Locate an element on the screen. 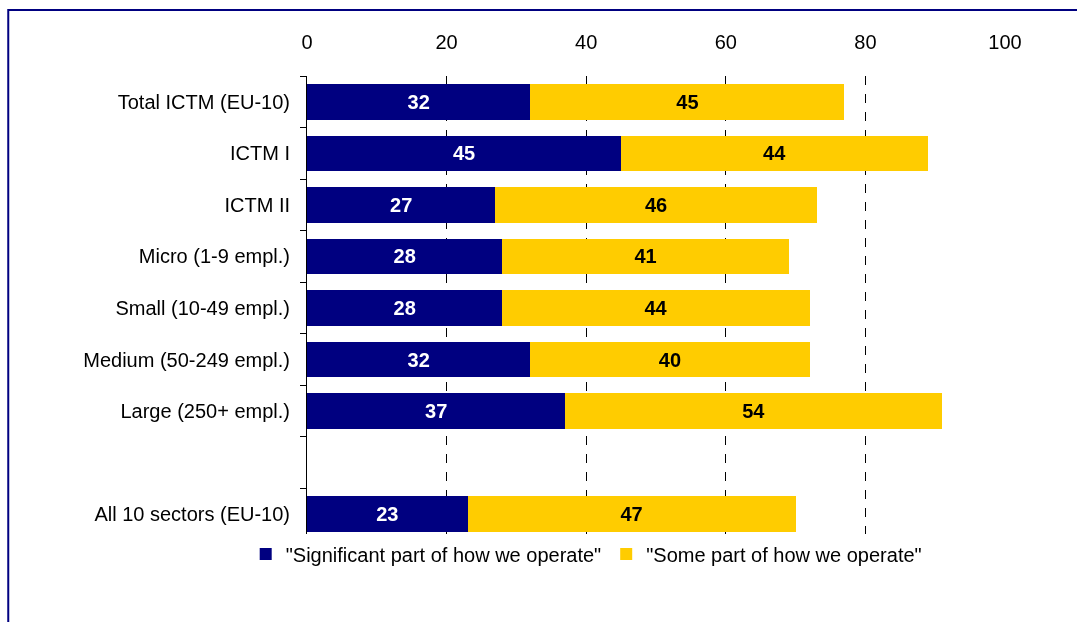  y-tick-label: Large (250+ empl.) is located at coordinates (205, 411).